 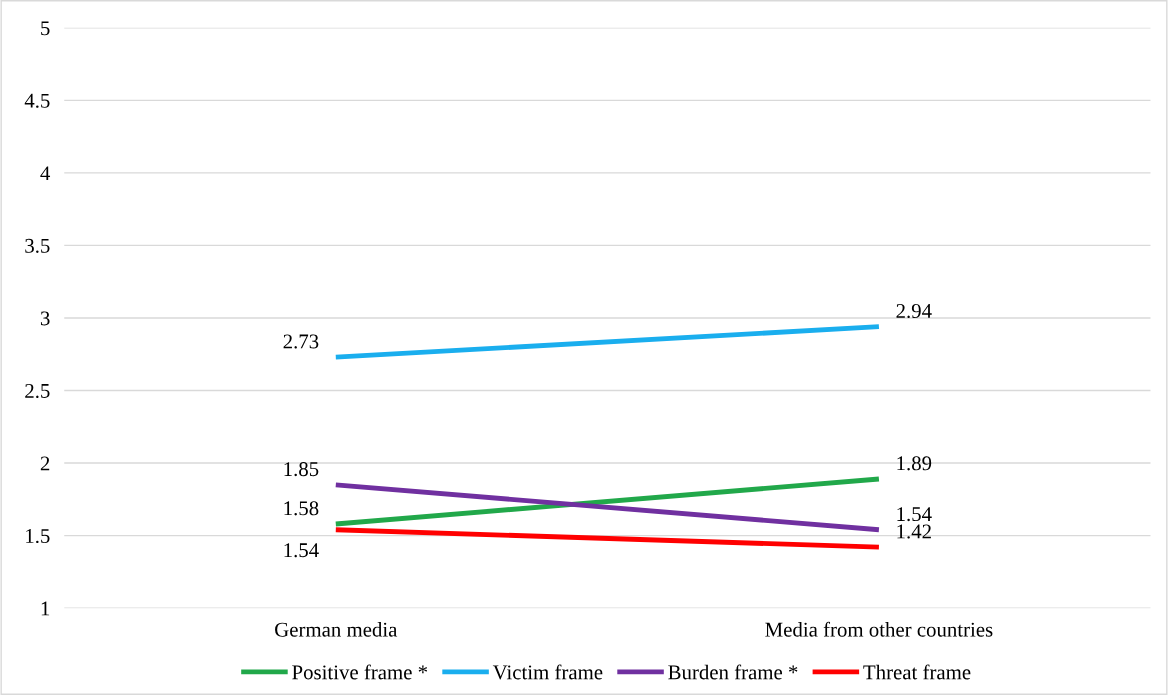 What do you see at coordinates (45, 173) in the screenshot?
I see `y-tick-label: 4` at bounding box center [45, 173].